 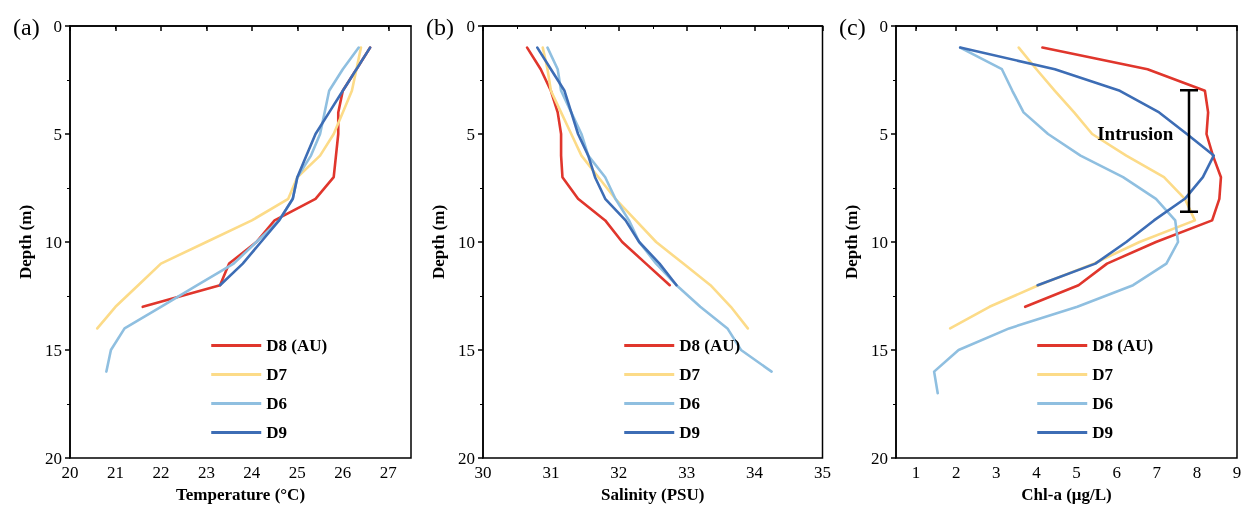 What do you see at coordinates (551, 472) in the screenshot?
I see `x-tick-label: 31` at bounding box center [551, 472].